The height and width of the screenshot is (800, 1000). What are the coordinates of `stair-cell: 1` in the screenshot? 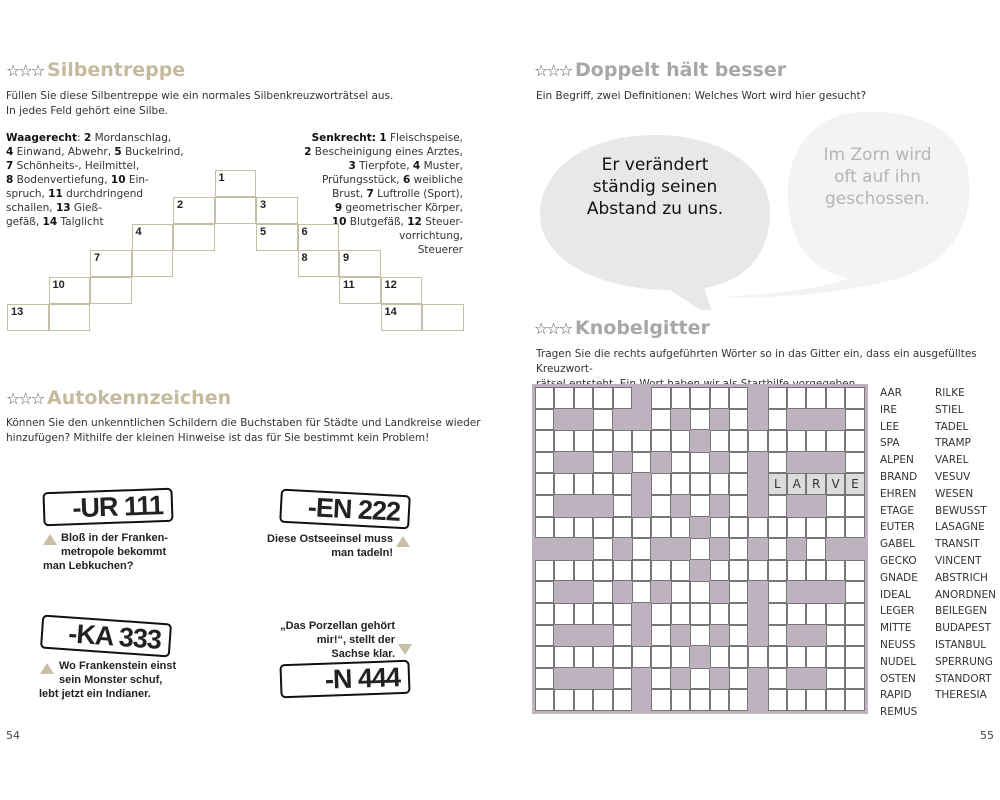 It's located at (235, 183).